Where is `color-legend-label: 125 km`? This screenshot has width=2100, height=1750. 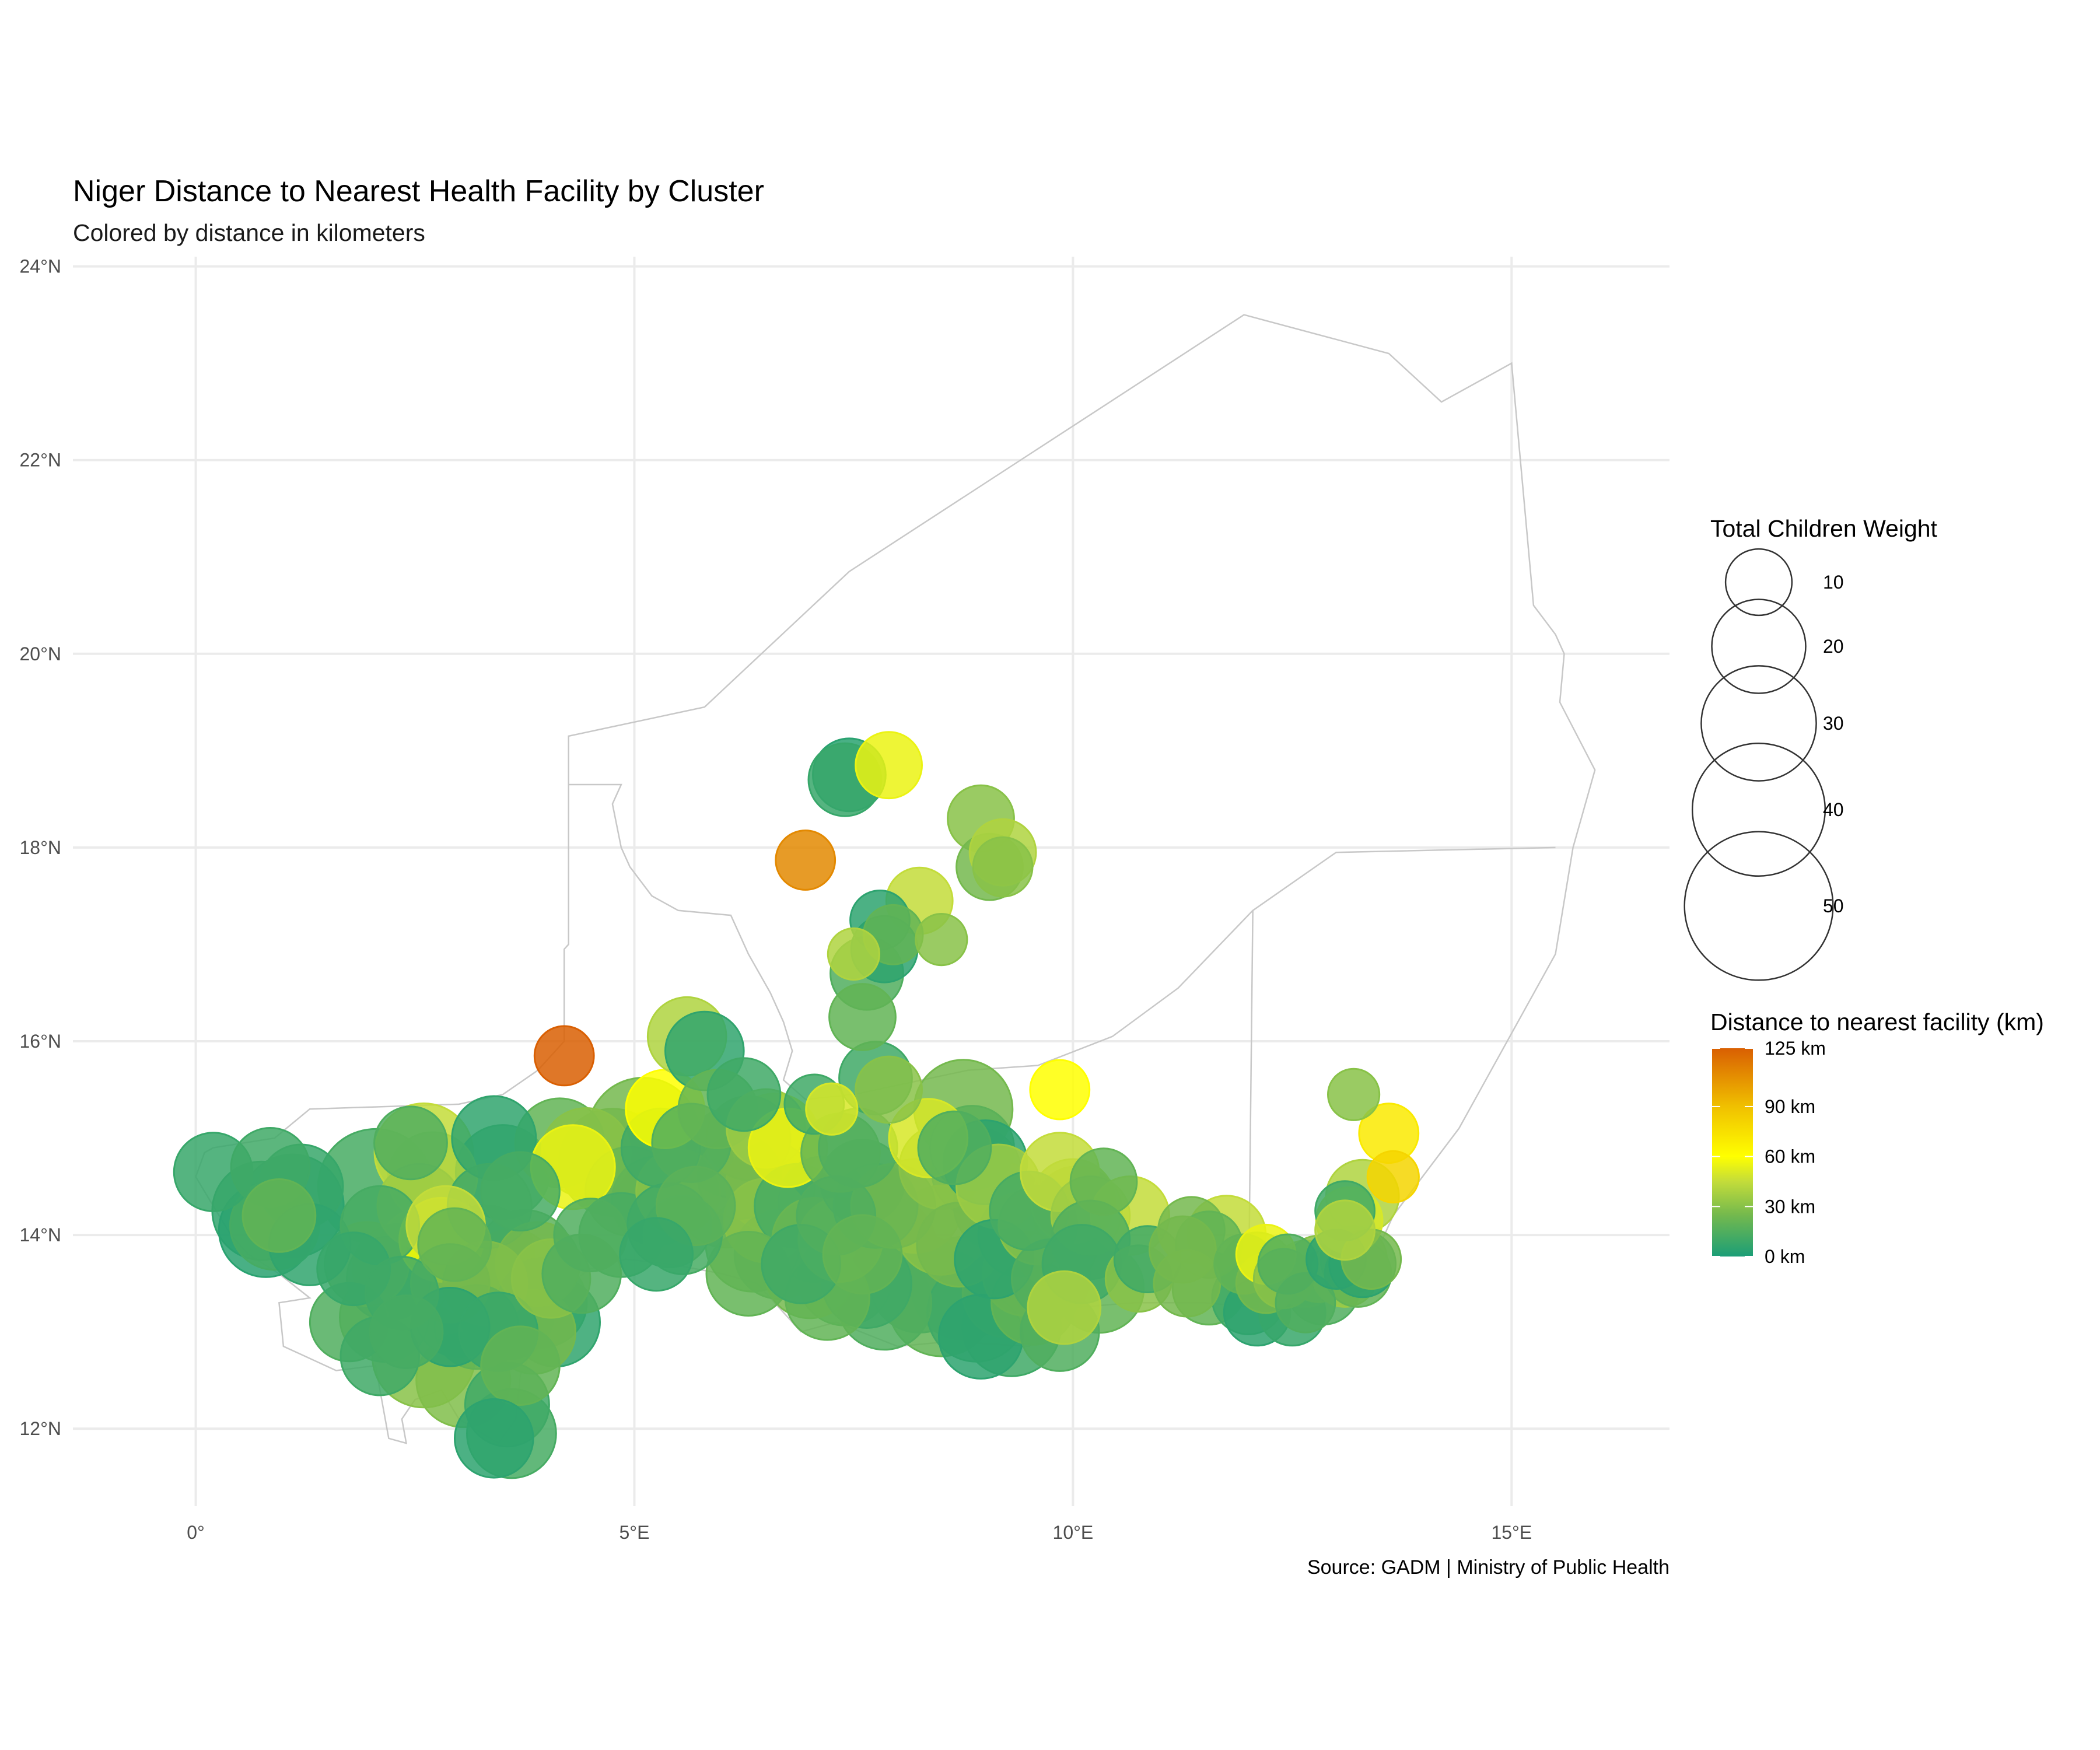 color-legend-label: 125 km is located at coordinates (1796, 1048).